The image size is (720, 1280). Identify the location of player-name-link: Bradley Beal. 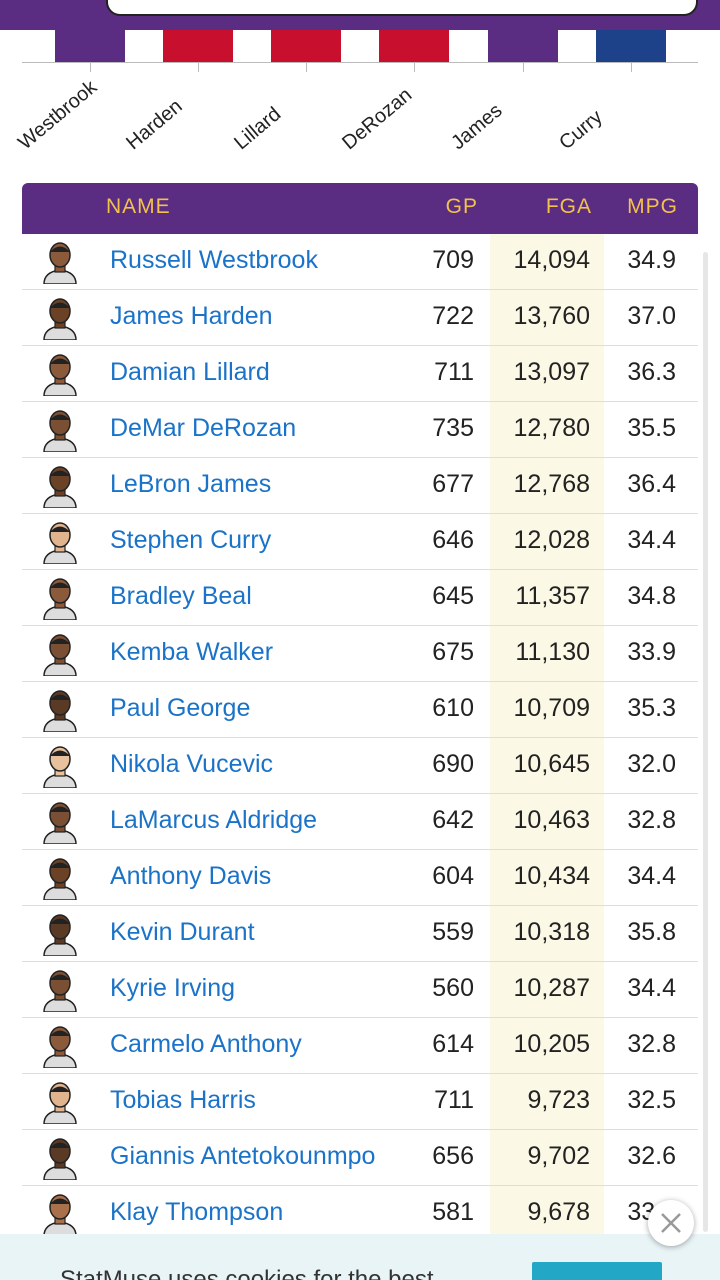
(181, 596).